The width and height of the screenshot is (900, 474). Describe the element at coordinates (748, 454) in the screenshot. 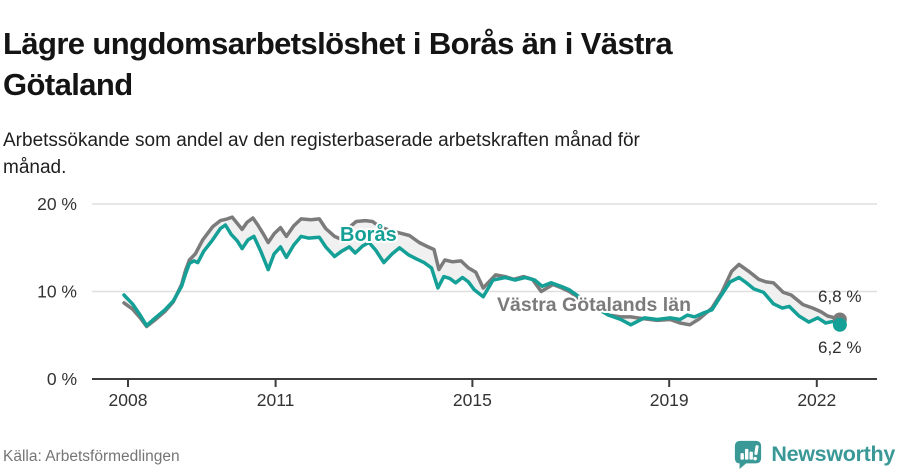

I see `bar-chart-speech-bubble-icon` at that location.